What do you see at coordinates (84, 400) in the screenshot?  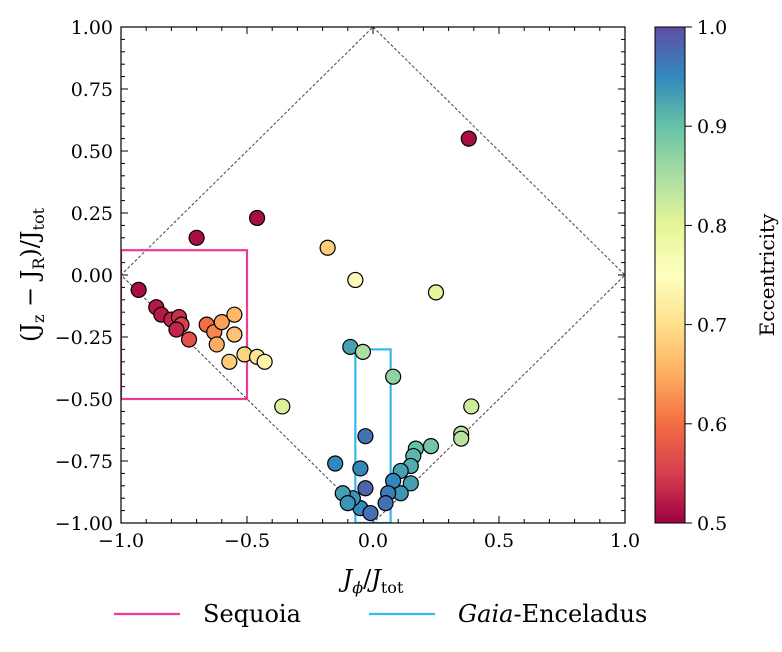 I see `y-tick-label: −0.50` at bounding box center [84, 400].